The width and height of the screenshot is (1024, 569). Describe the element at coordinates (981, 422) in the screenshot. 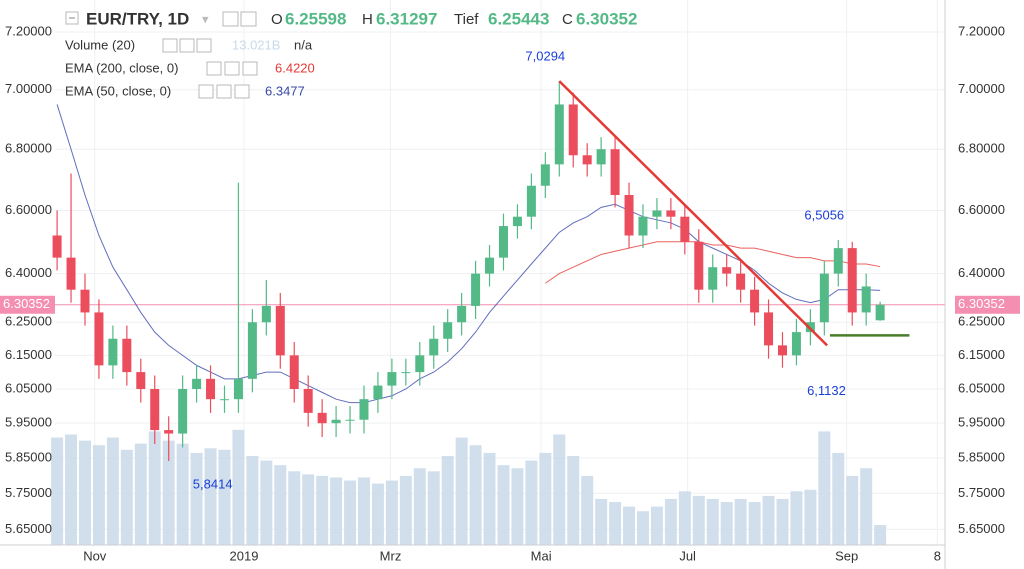

I see `y-tick-label: 5.95000` at that location.